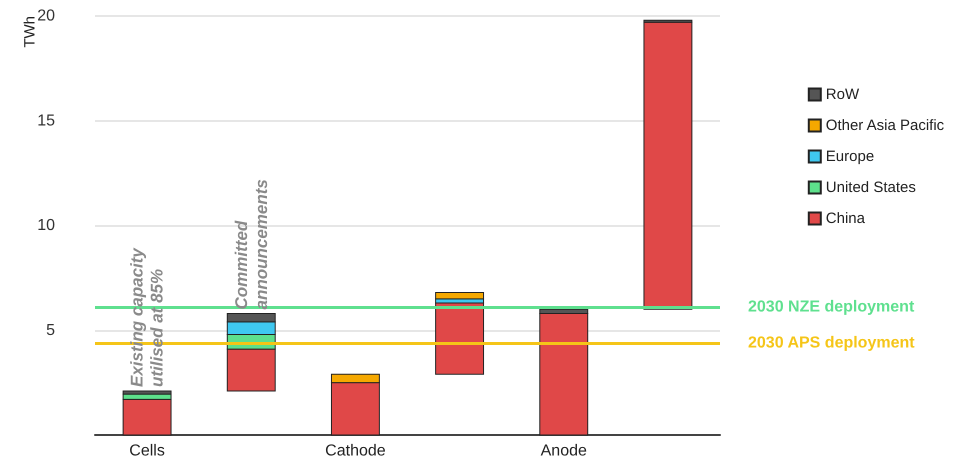 The width and height of the screenshot is (976, 464). What do you see at coordinates (843, 94) in the screenshot?
I see `legend-label: RoW` at bounding box center [843, 94].